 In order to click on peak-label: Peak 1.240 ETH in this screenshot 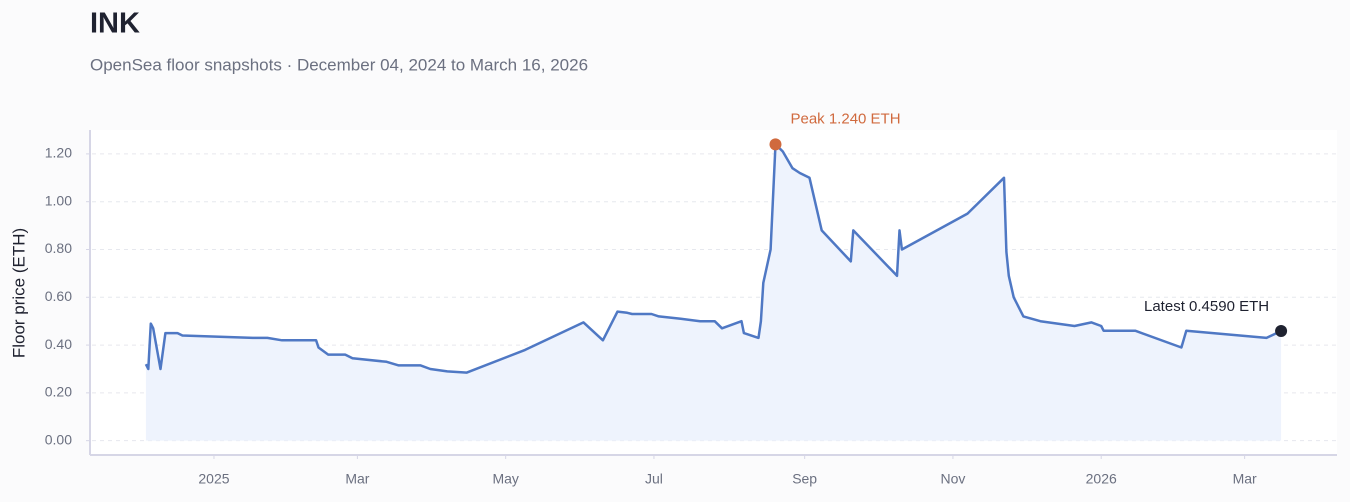, I will do `click(845, 118)`.